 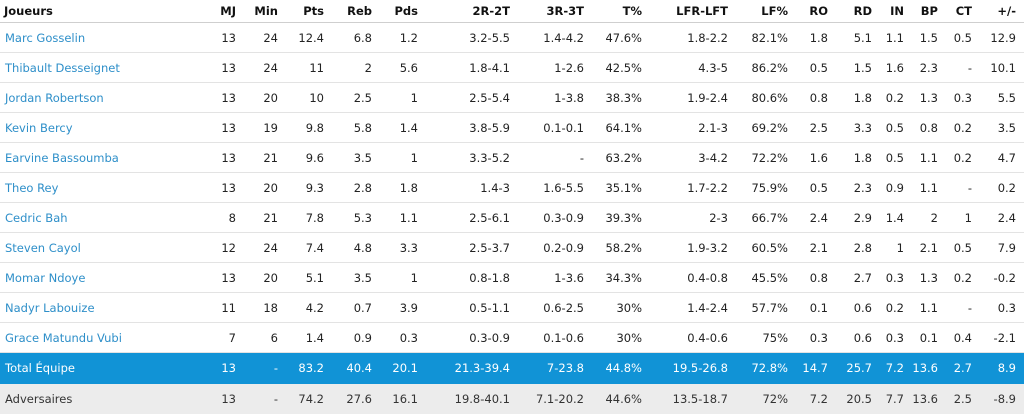 What do you see at coordinates (814, 157) in the screenshot?
I see `stat-cell: 1.6` at bounding box center [814, 157].